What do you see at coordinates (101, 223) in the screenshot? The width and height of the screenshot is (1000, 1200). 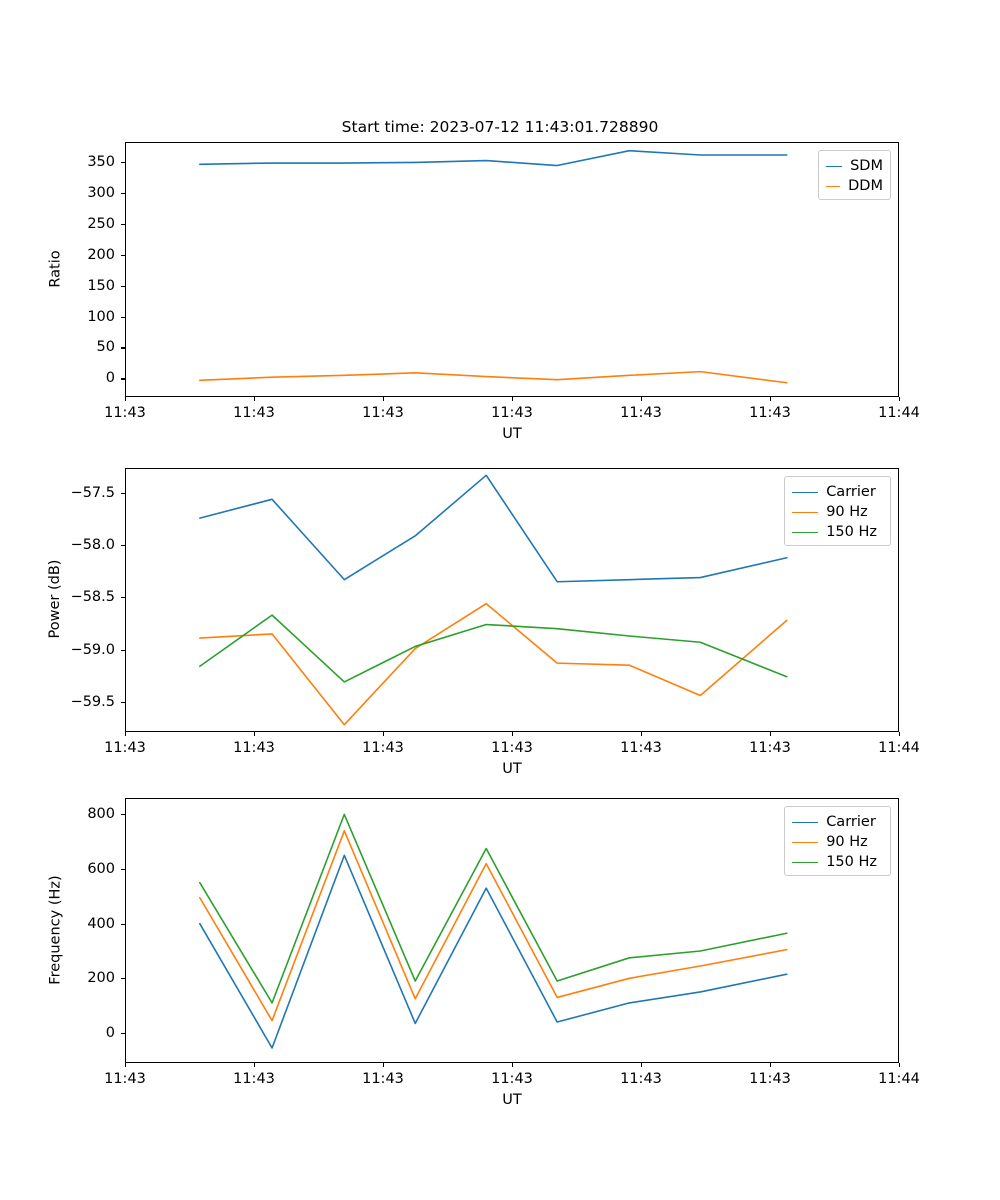 I see `y-tick-label: 250` at bounding box center [101, 223].